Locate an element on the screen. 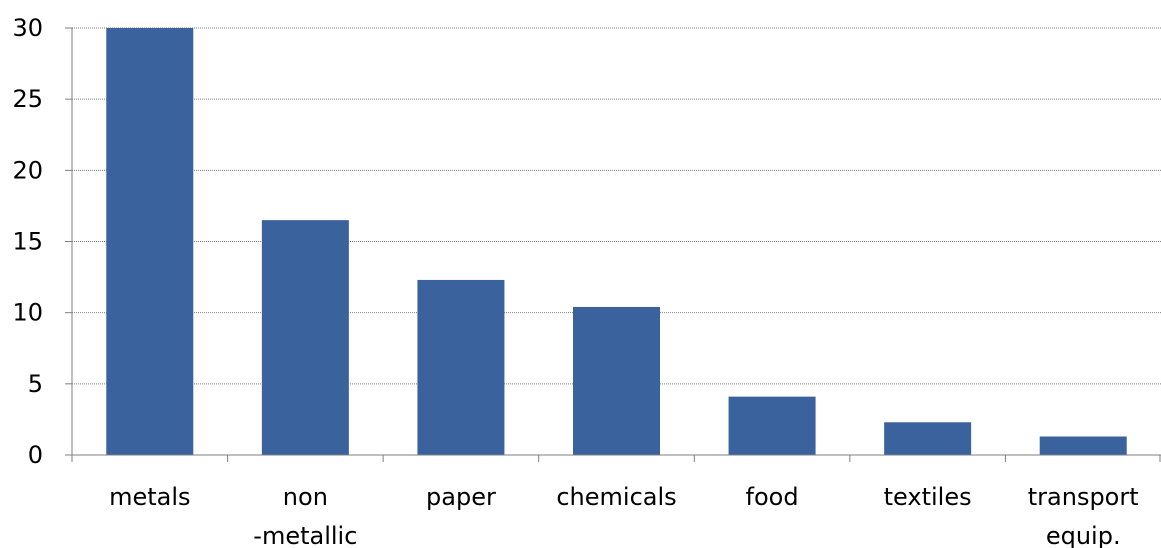 The width and height of the screenshot is (1161, 548). bar-food is located at coordinates (772, 425).